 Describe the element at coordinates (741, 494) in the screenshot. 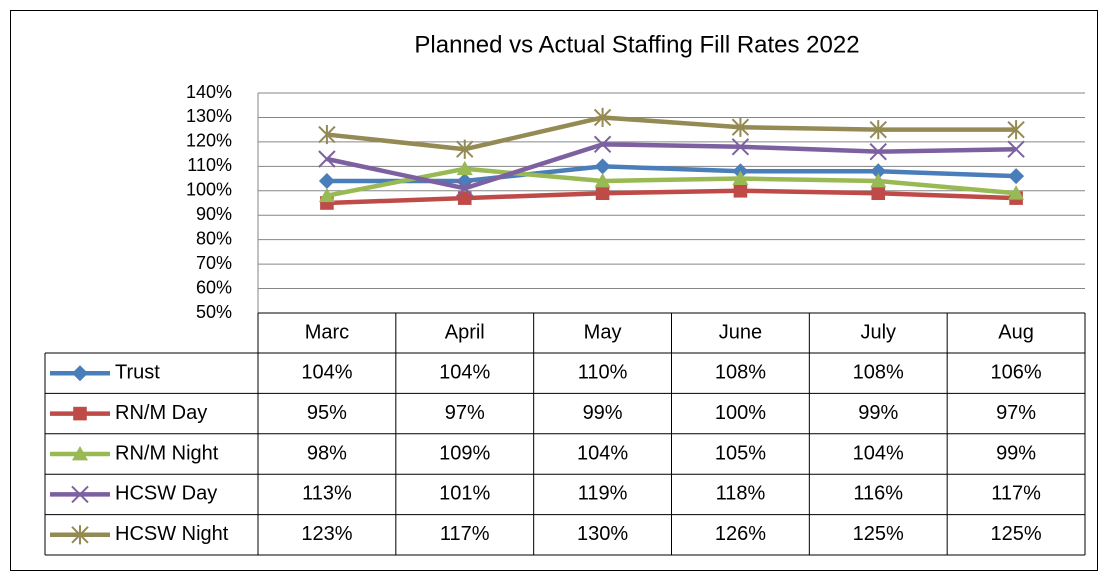

I see `data-label: 118%` at that location.